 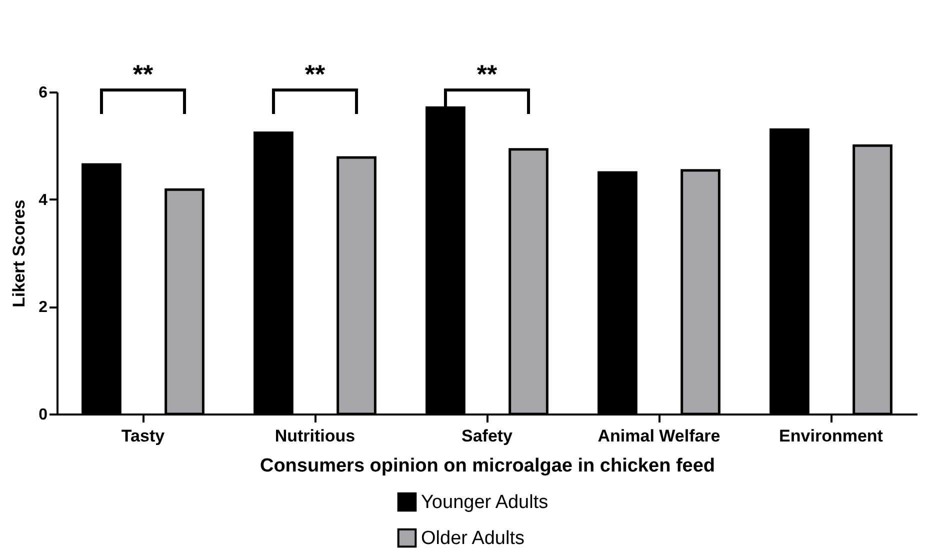 What do you see at coordinates (315, 436) in the screenshot?
I see `x-tick-label: Nutritious` at bounding box center [315, 436].